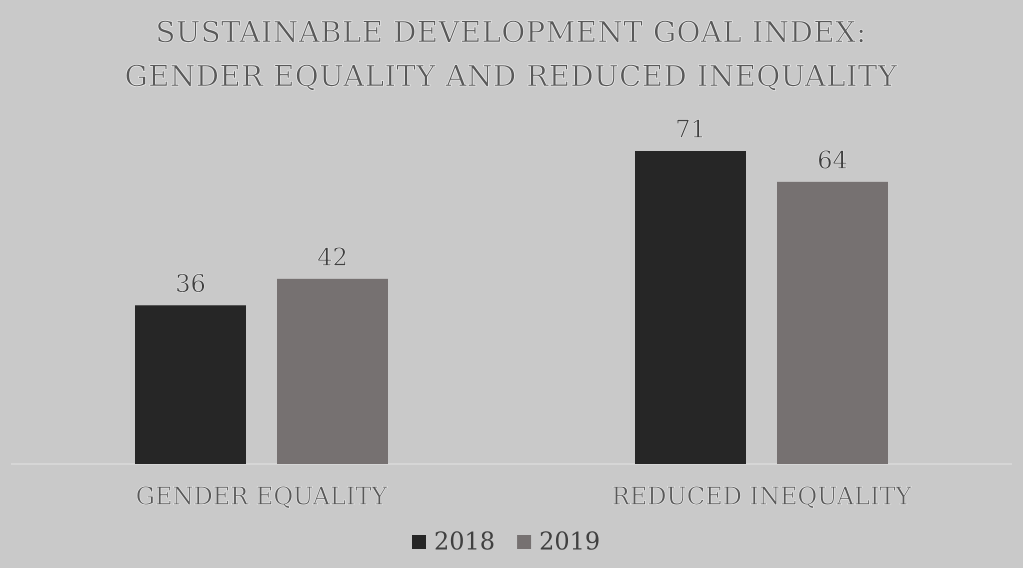  Describe the element at coordinates (190, 284) in the screenshot. I see `data-label: 36` at that location.